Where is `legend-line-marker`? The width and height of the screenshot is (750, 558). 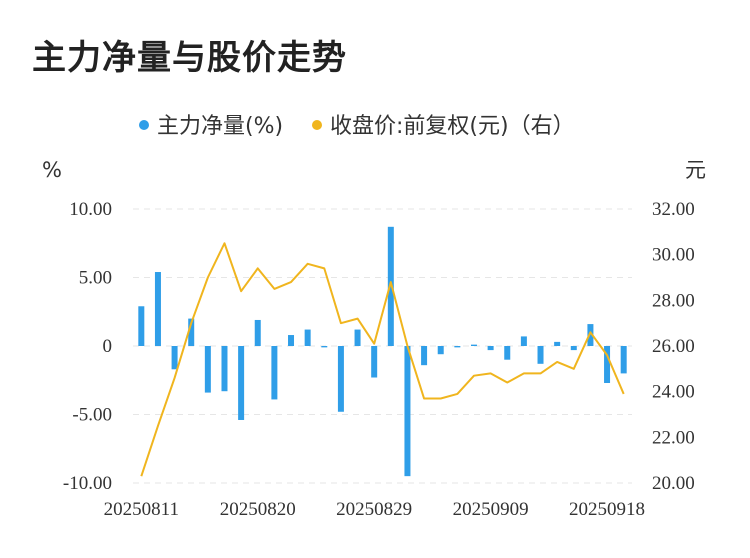
legend-line-marker is located at coordinates (317, 125).